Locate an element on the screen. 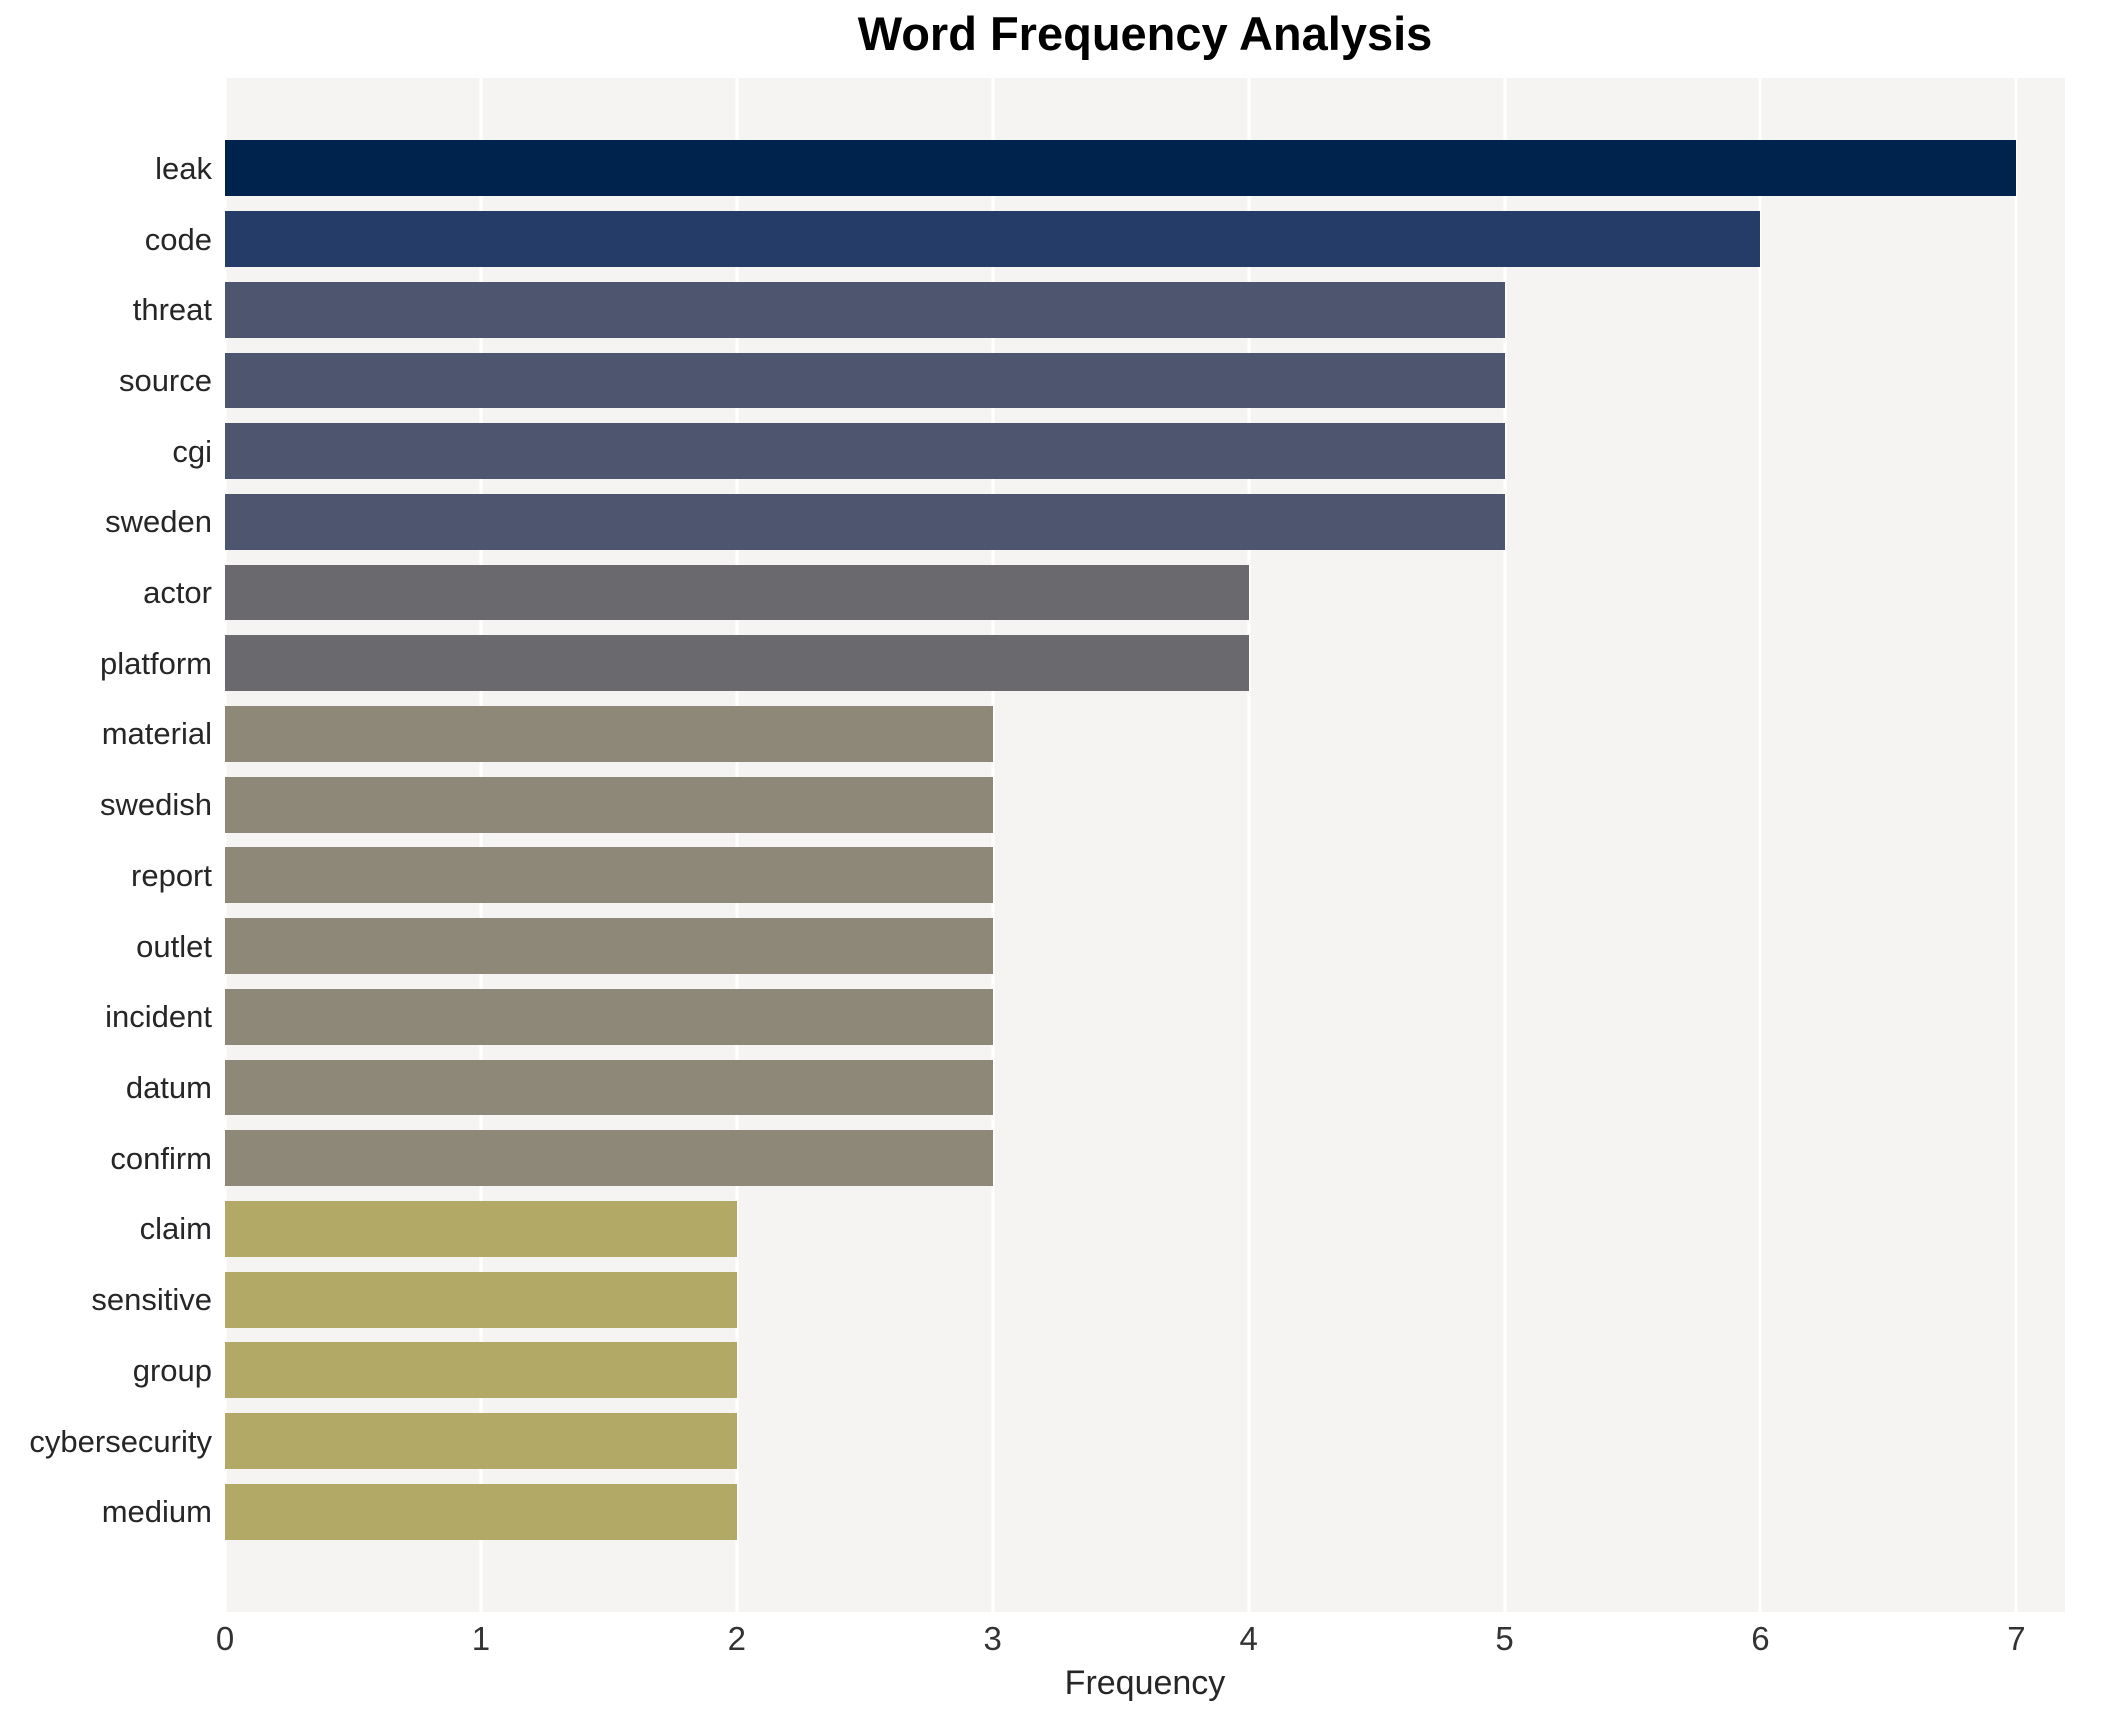  chart-row: sweden is located at coordinates (1032, 522).